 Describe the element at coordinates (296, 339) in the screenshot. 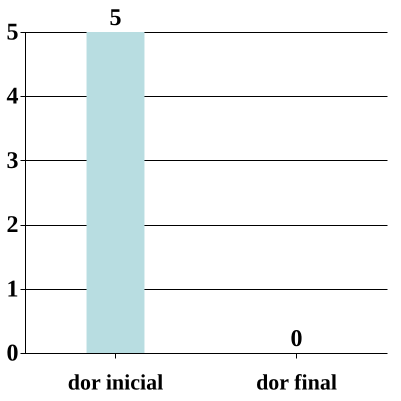

I see `data-label: 0` at that location.